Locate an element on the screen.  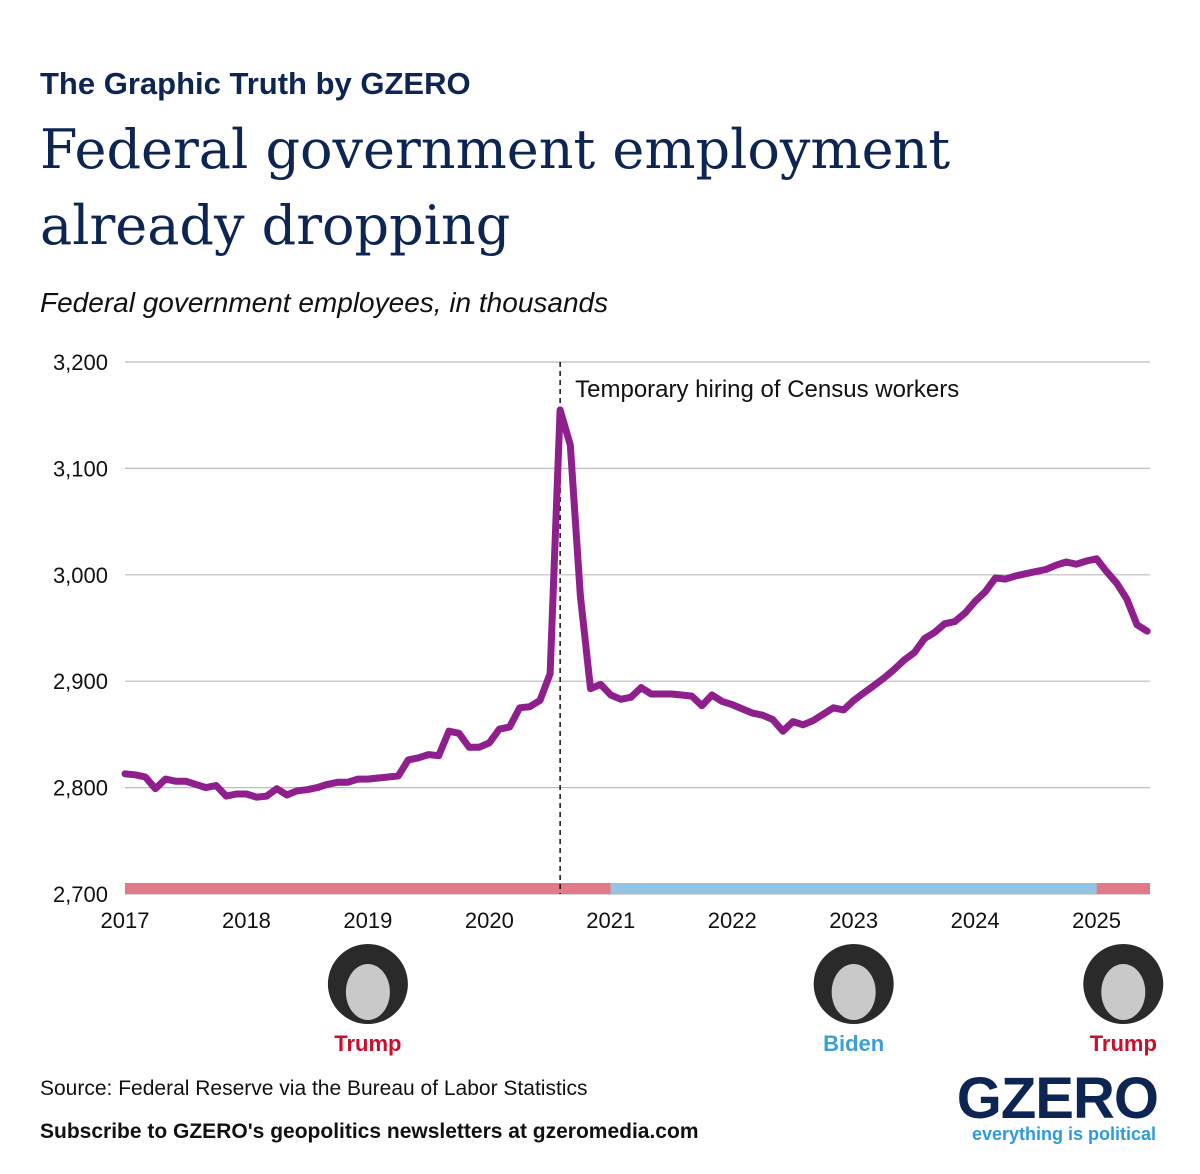
y-tick-label: 3,100 is located at coordinates (80, 468).